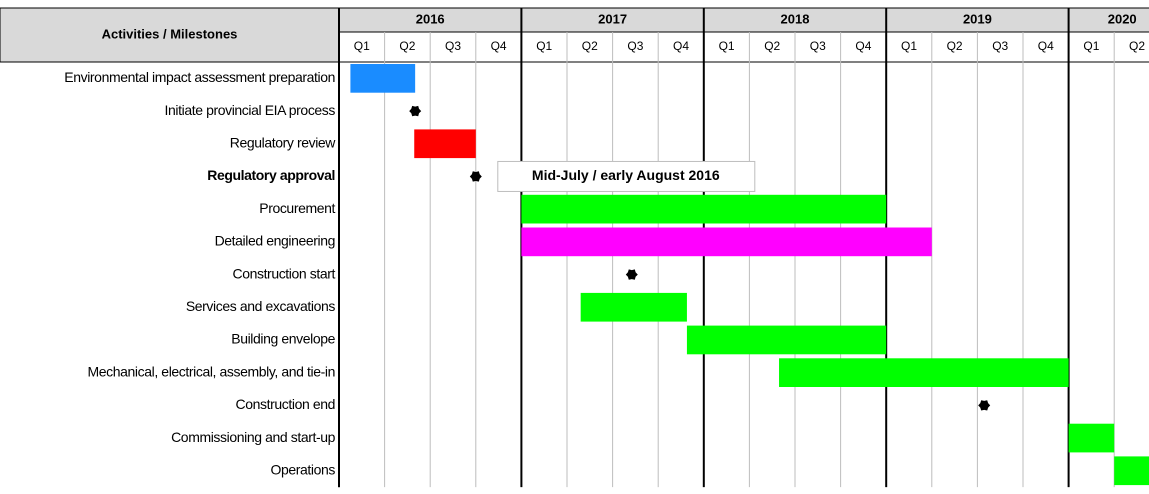 The image size is (1149, 494). I want to click on year-label: 2018, so click(795, 18).